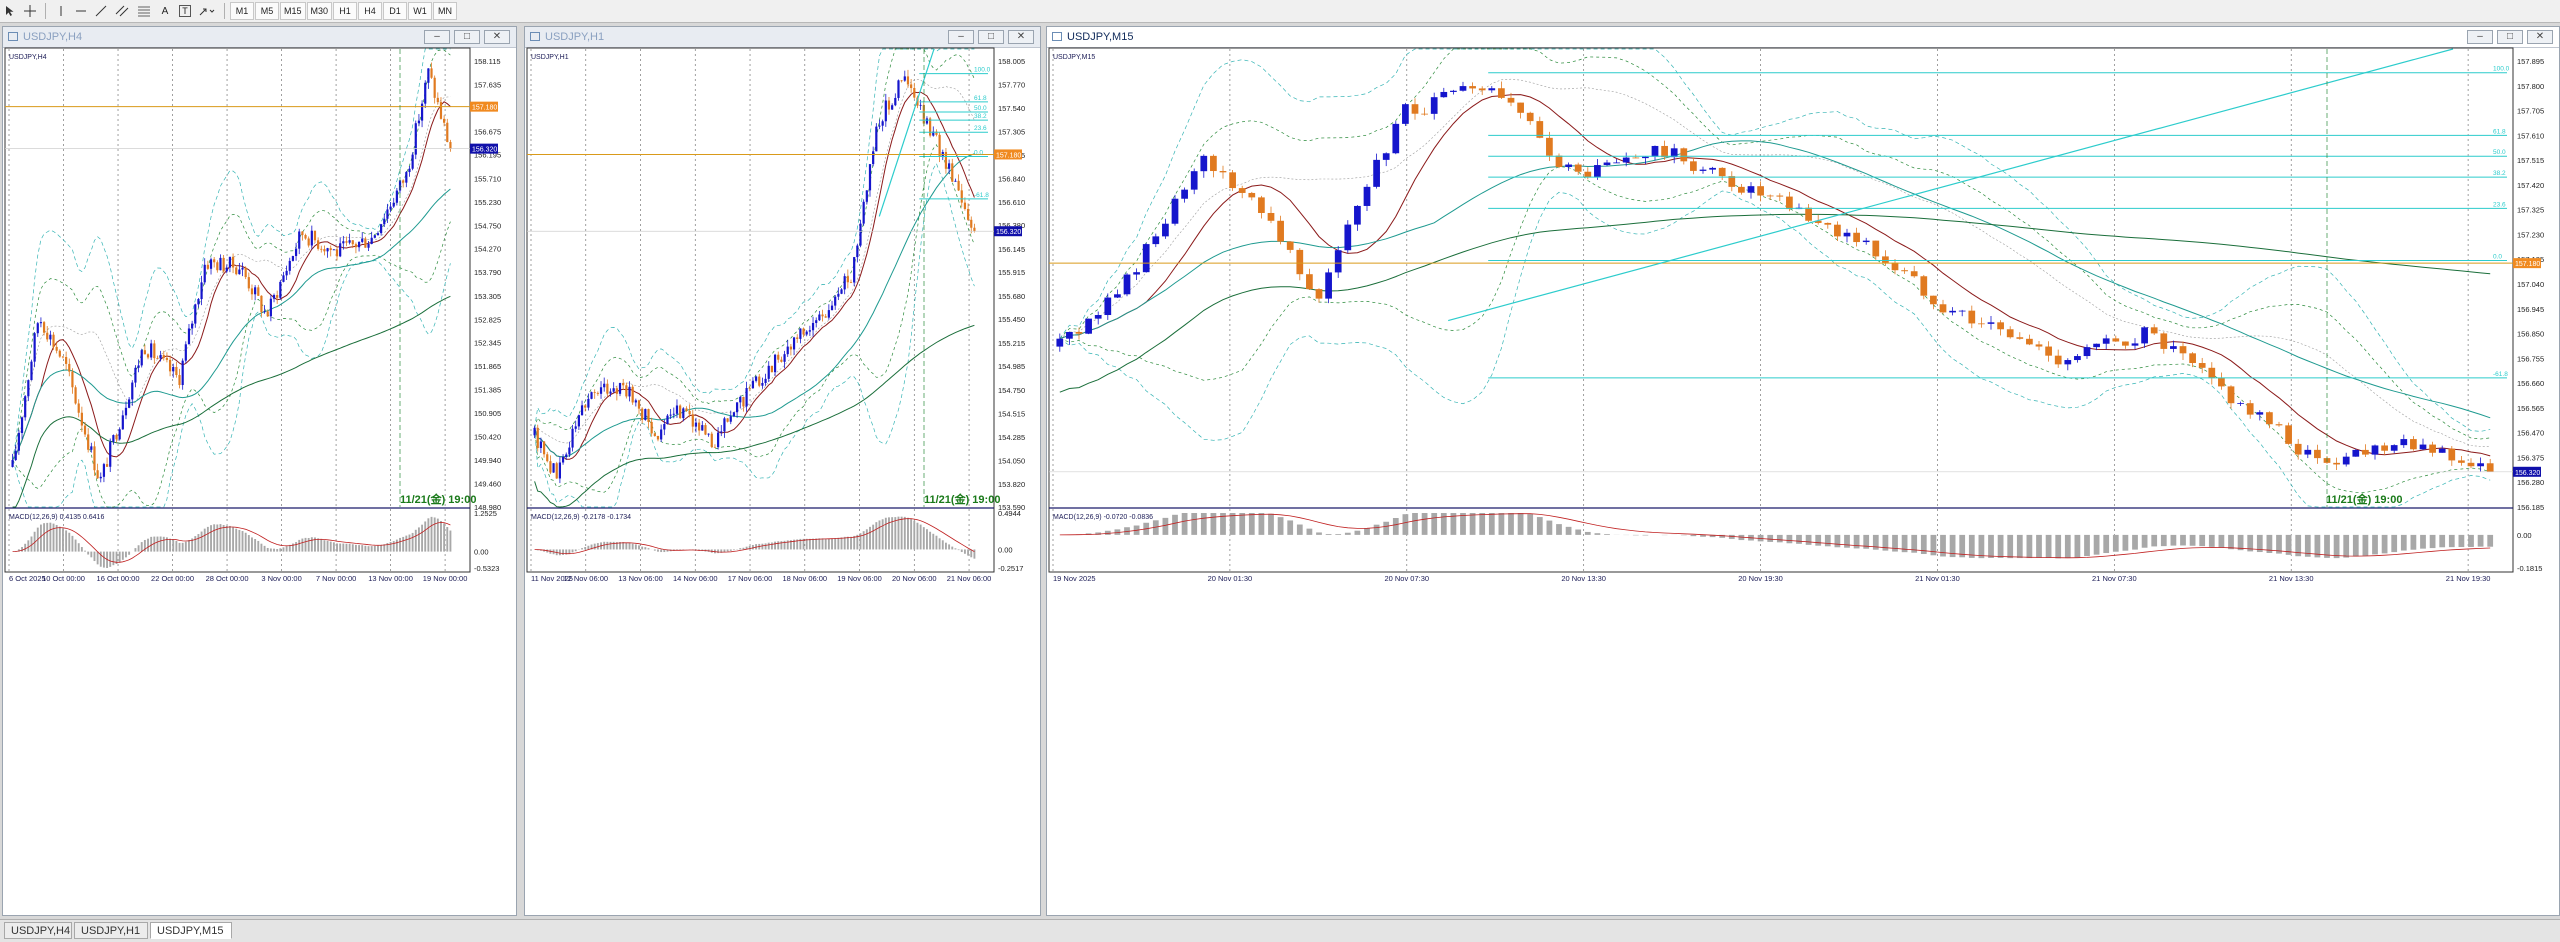 Image resolution: width=2560 pixels, height=942 pixels. I want to click on chart-window-icon, so click(535, 36).